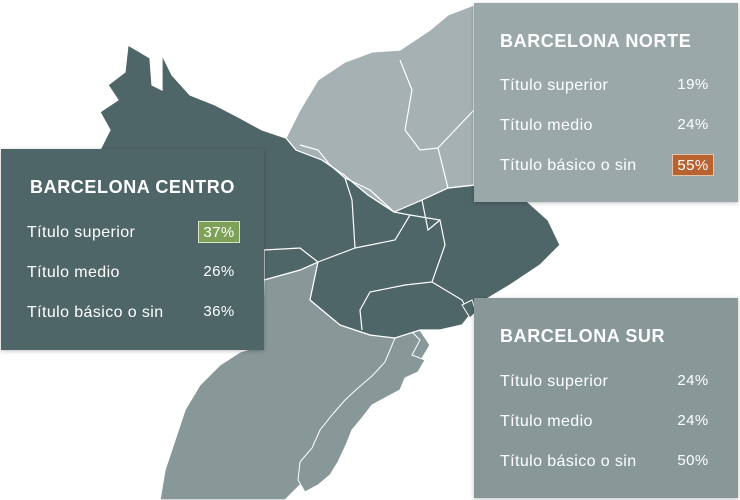  What do you see at coordinates (361, 411) in the screenshot?
I see `region-port` at bounding box center [361, 411].